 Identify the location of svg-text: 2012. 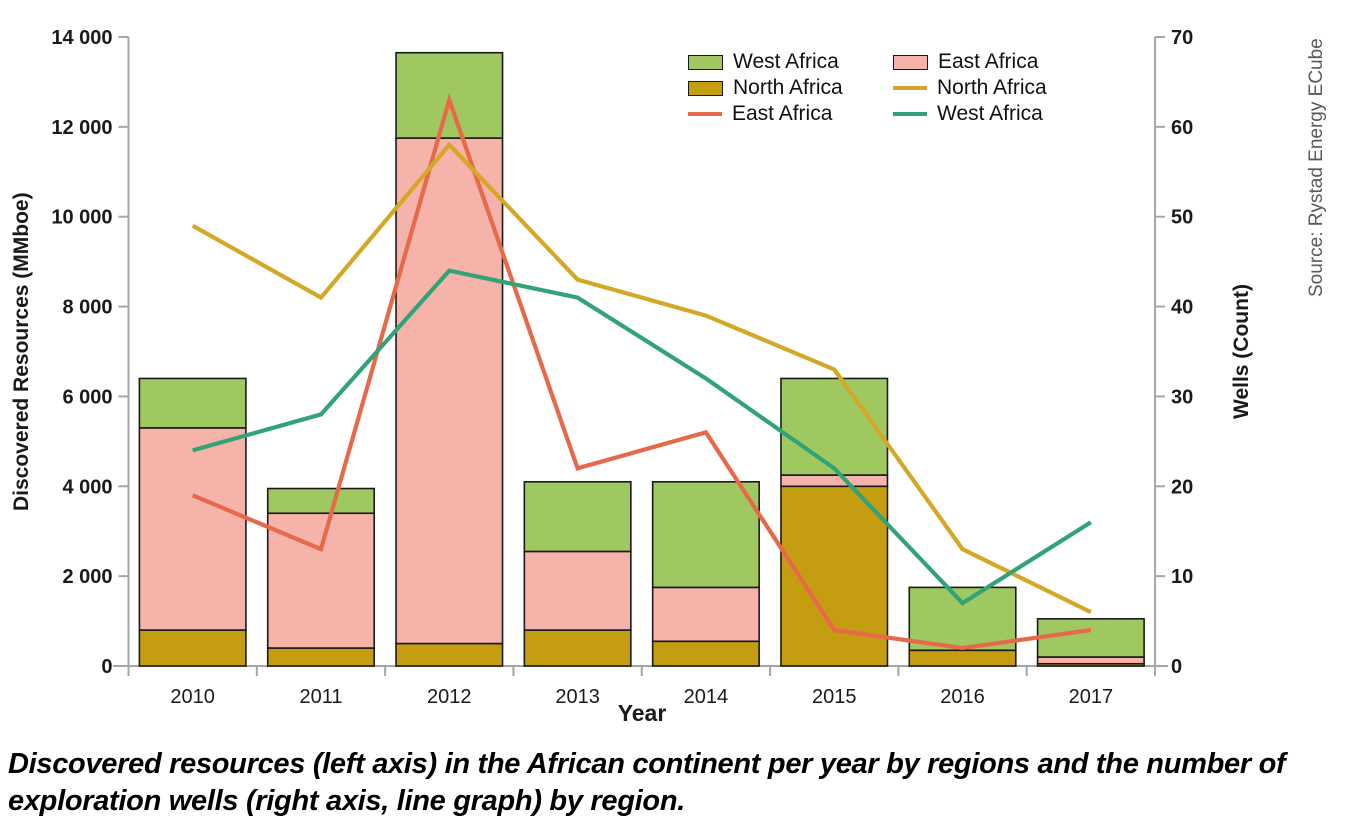
(449, 697).